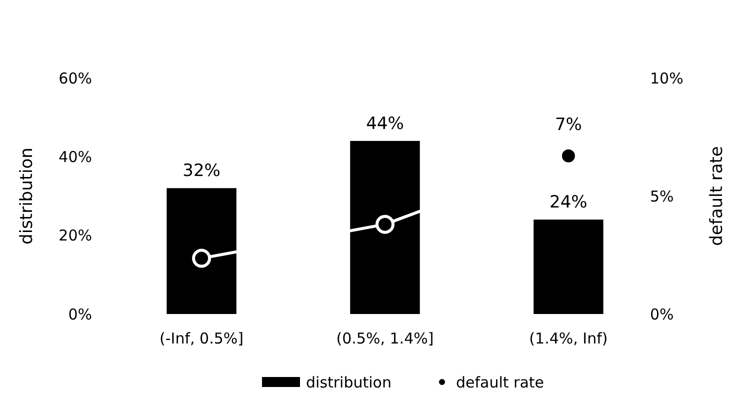 Image resolution: width=738 pixels, height=410 pixels. I want to click on x-tick-label: (-Inf, 0.5%], so click(202, 338).